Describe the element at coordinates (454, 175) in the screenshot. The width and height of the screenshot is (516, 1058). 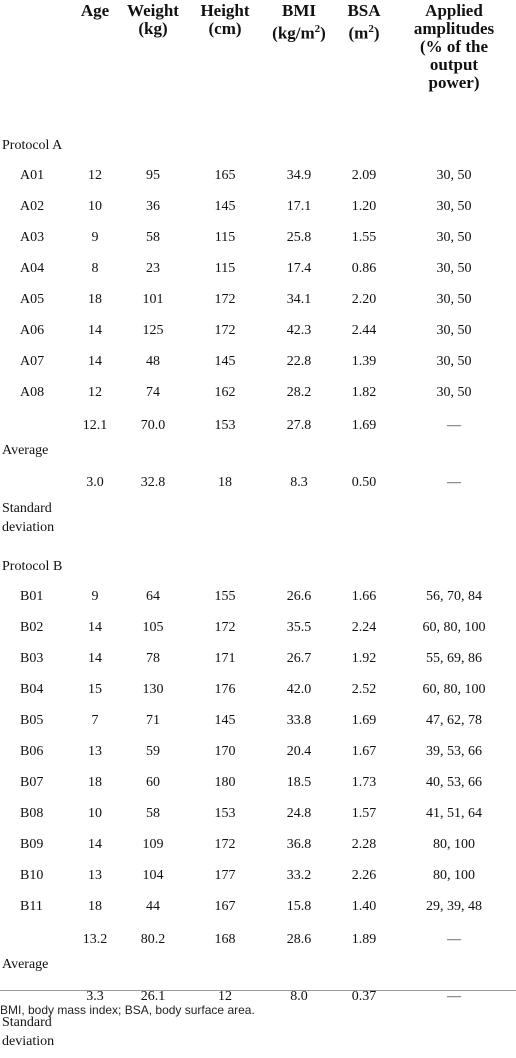
I see `cell-amplitudes: 30, 50` at that location.